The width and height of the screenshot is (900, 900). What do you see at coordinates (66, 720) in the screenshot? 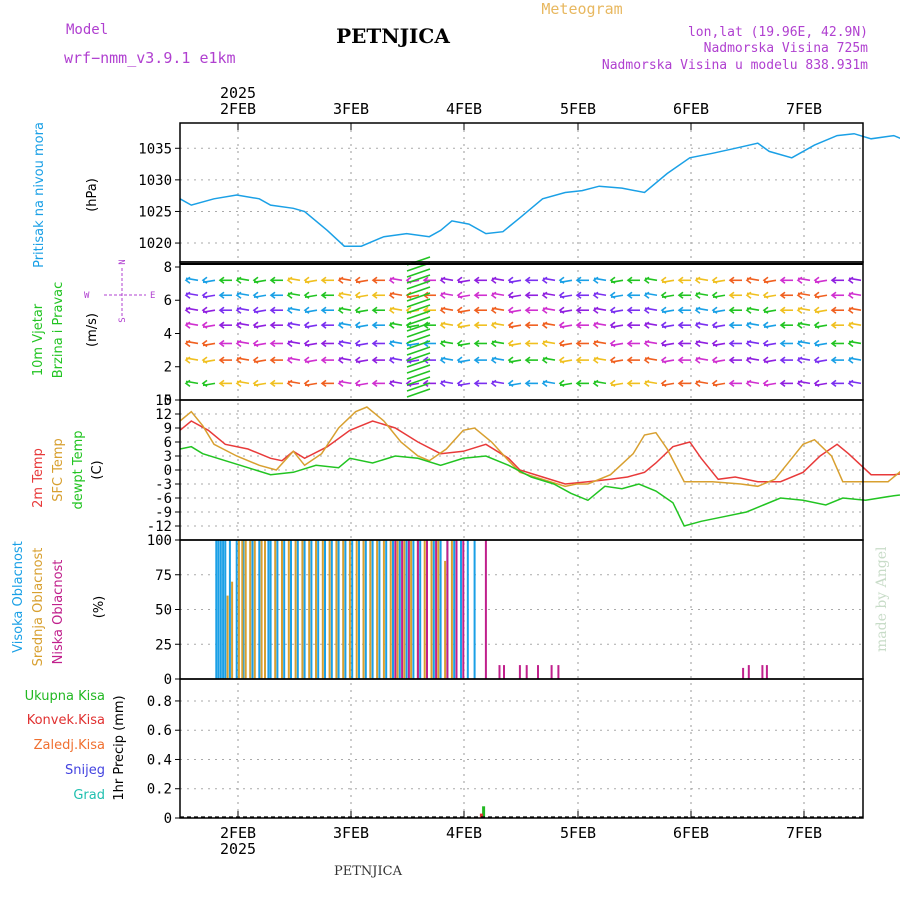
I see `precip-label-convective: Konvek.Kisa` at bounding box center [66, 720].